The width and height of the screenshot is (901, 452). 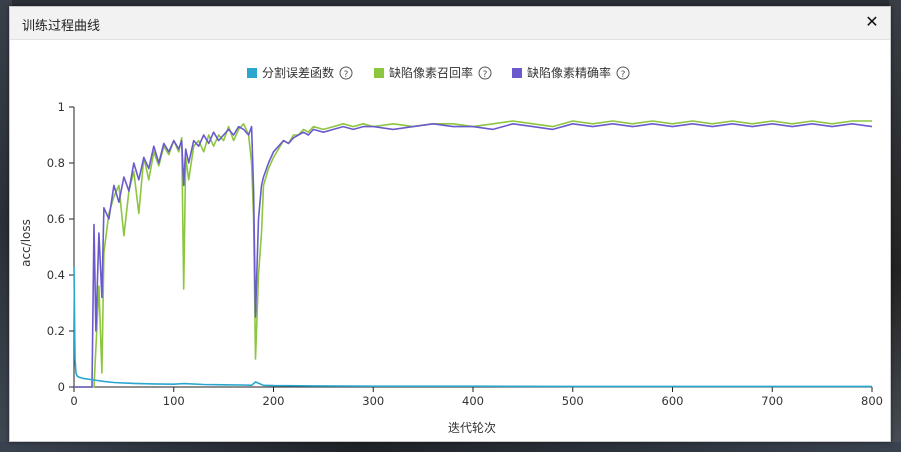 What do you see at coordinates (56, 275) in the screenshot?
I see `y-tick-label: 0.4` at bounding box center [56, 275].